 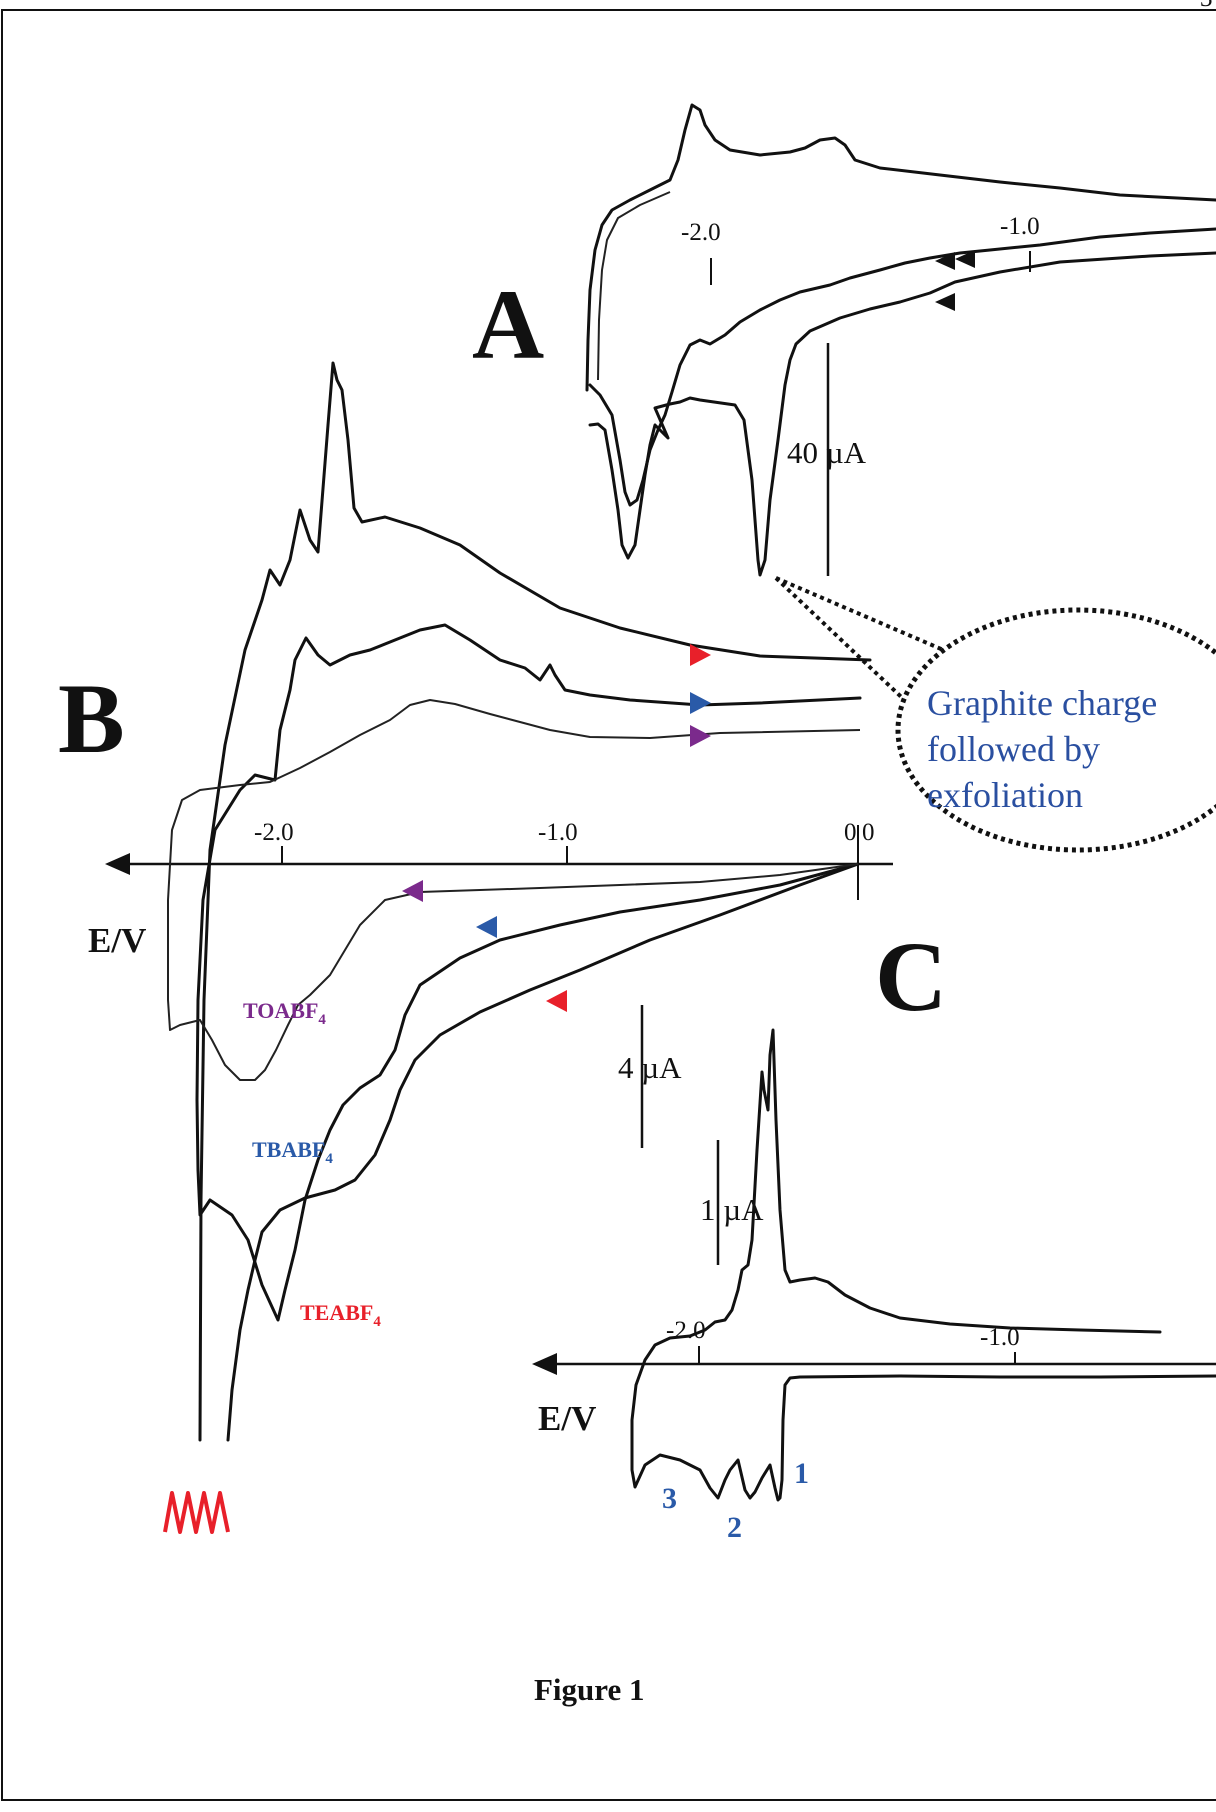 I want to click on panel-b-tick-minus-1: -1.0, so click(x=558, y=832).